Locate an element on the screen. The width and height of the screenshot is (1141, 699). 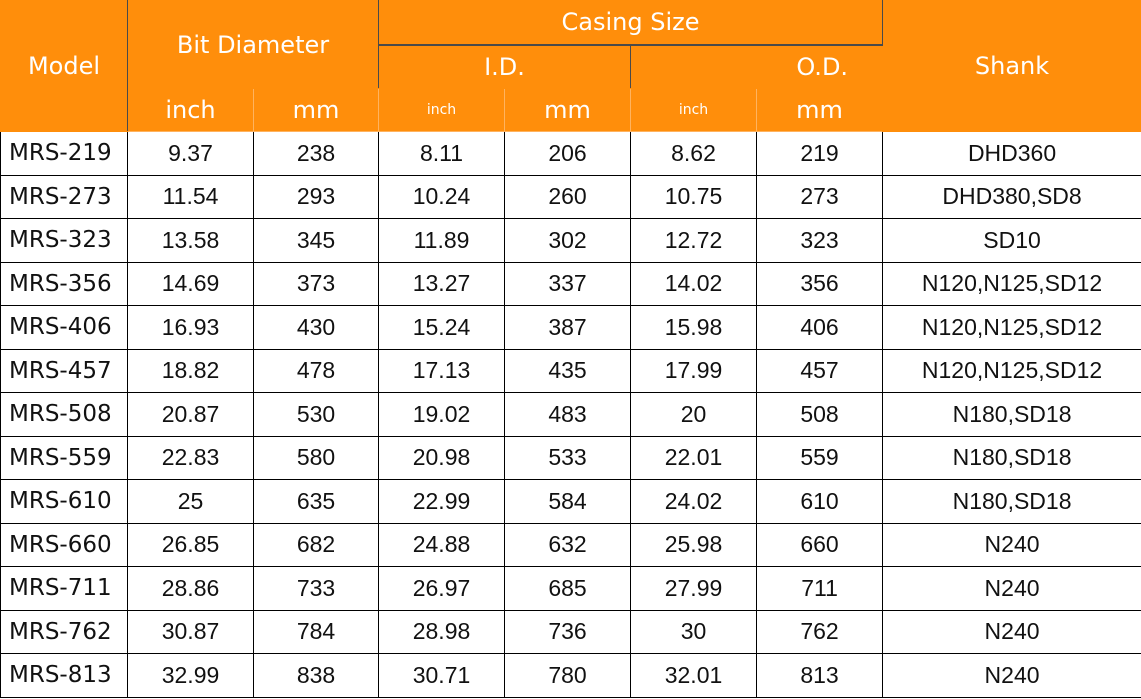
bit-inch-cell: 25 is located at coordinates (190, 501).